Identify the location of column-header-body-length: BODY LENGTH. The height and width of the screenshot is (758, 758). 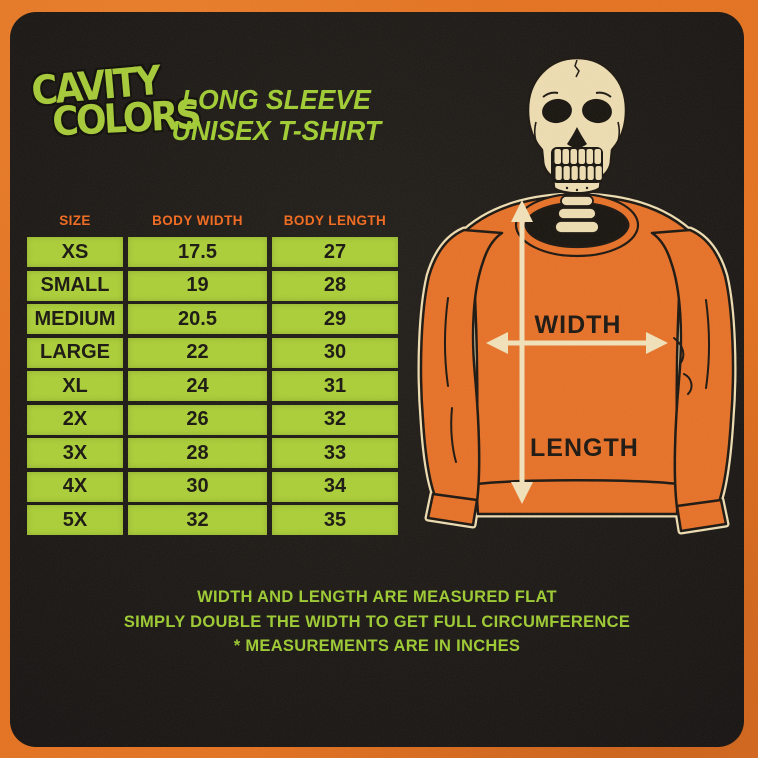
(335, 220).